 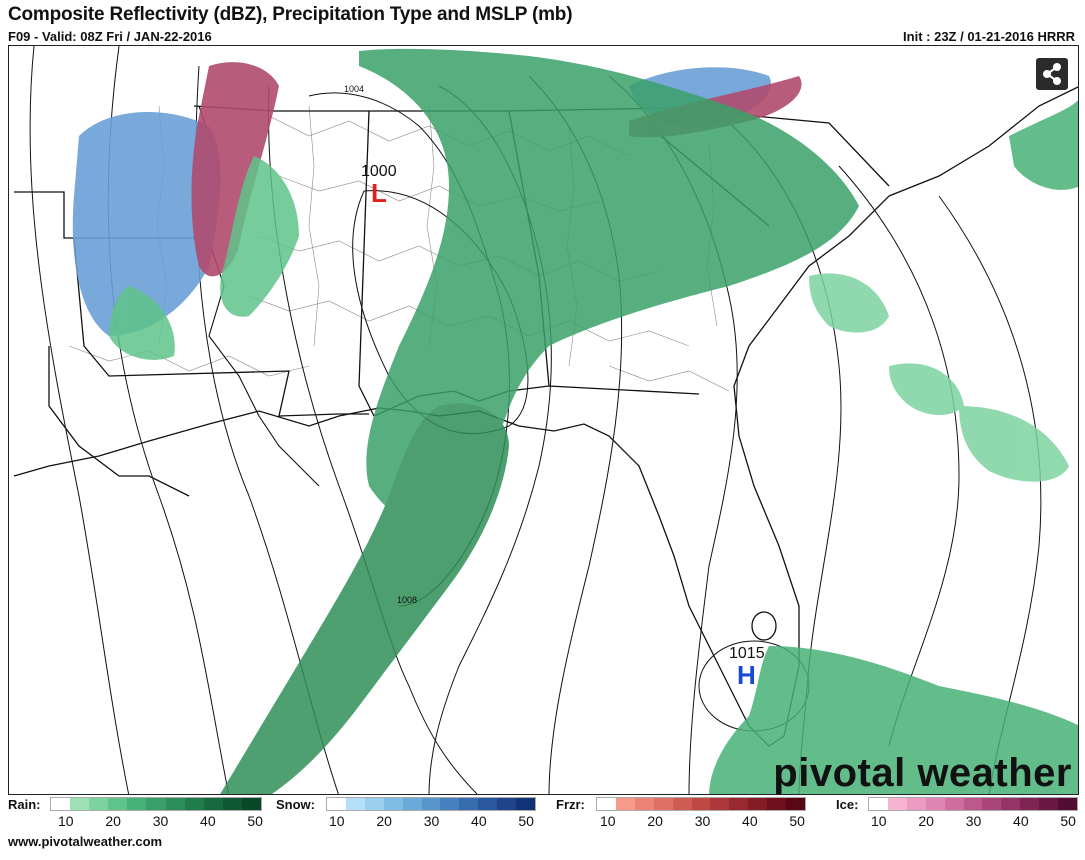 I want to click on legend-rain-bar, so click(x=156, y=804).